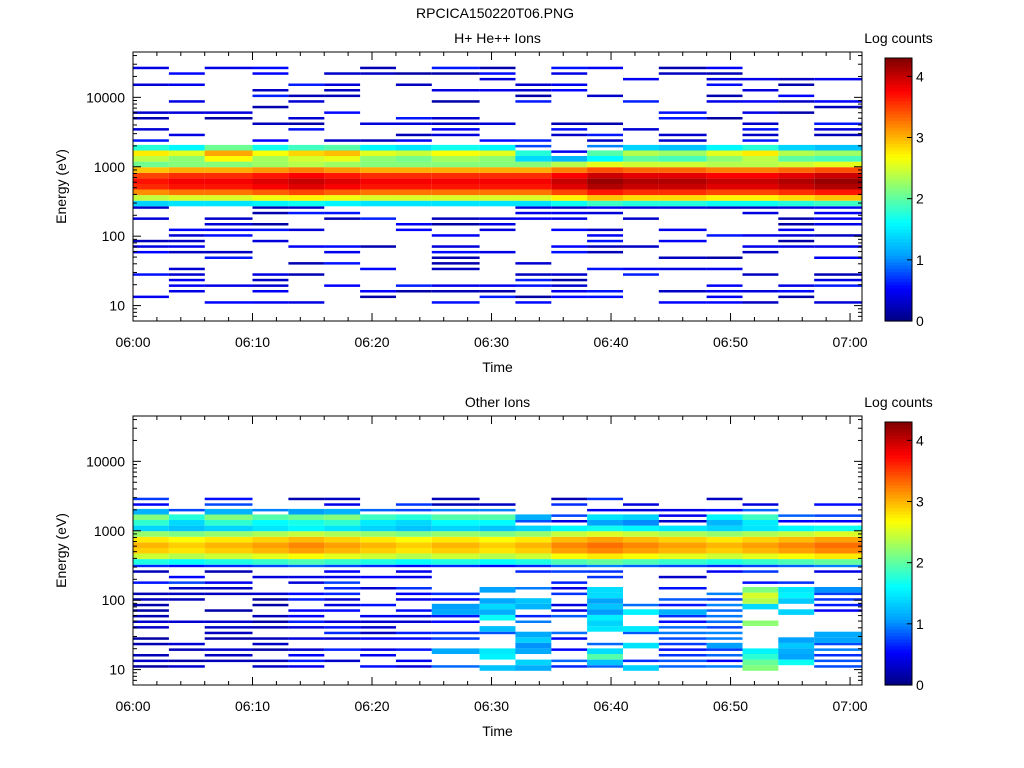 This screenshot has height=768, width=1024. I want to click on x-tick-label: 07:00, so click(850, 342).